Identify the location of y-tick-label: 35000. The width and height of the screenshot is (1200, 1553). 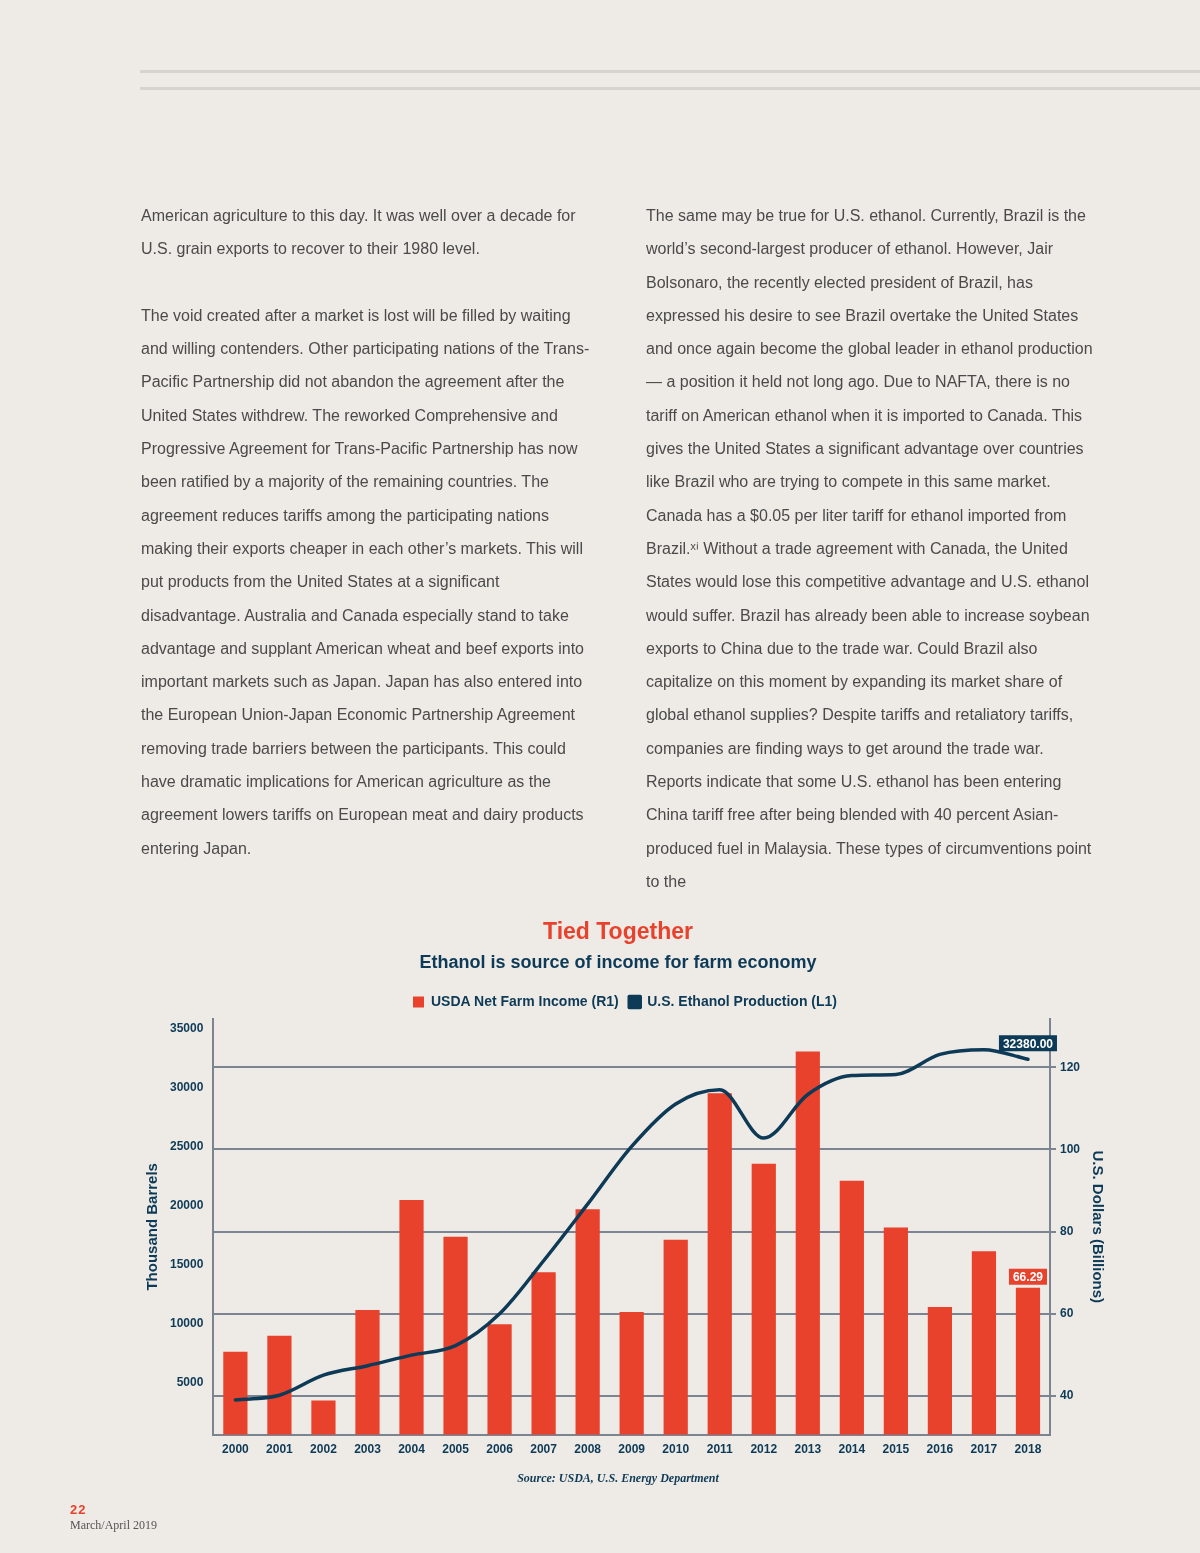
(186, 1027).